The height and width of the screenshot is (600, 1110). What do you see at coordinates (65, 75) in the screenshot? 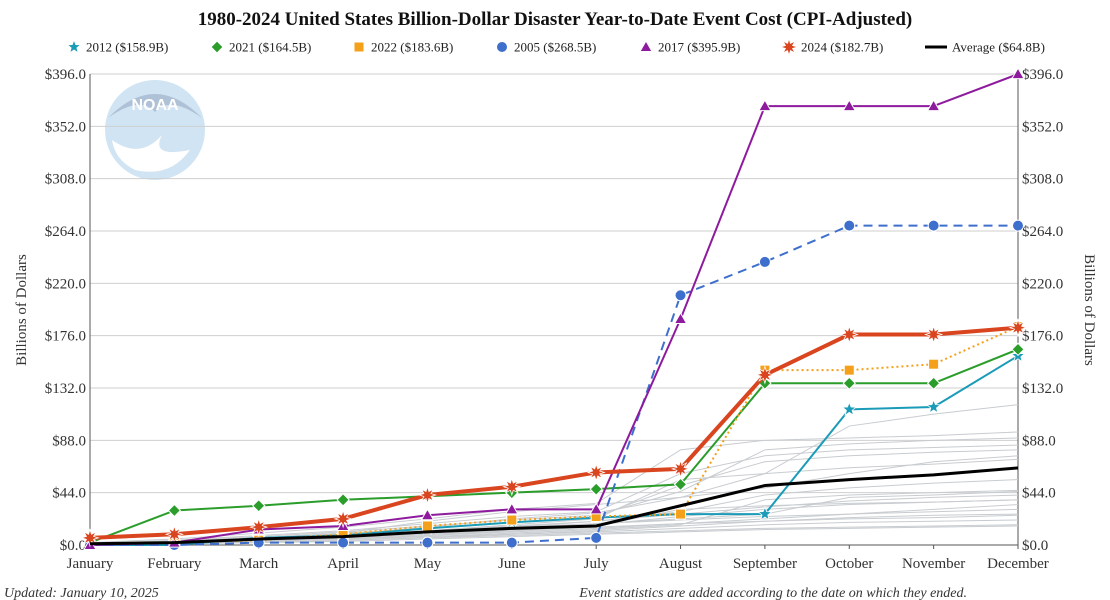
I see `y-tick-label-left: $396.0` at bounding box center [65, 75].